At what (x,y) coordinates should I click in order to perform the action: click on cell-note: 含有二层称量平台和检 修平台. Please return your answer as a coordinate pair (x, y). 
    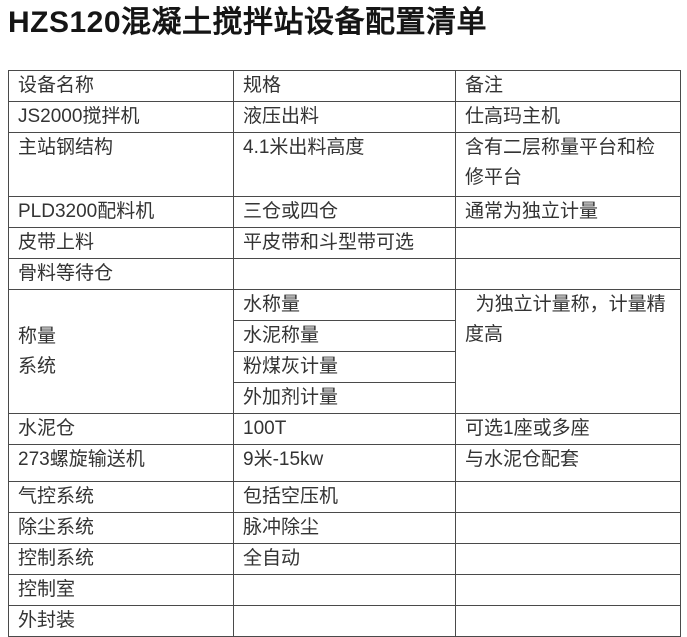
    Looking at the image, I should click on (568, 164).